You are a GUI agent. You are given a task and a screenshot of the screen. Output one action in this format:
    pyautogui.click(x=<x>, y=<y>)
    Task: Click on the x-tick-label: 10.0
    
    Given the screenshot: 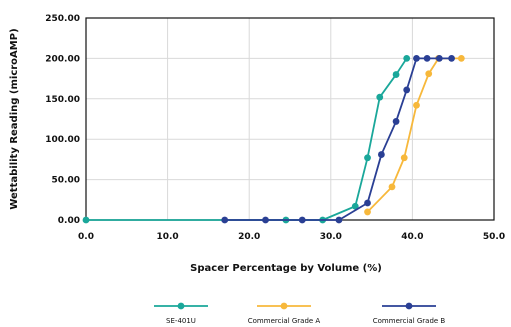 What is the action you would take?
    pyautogui.click(x=167, y=237)
    